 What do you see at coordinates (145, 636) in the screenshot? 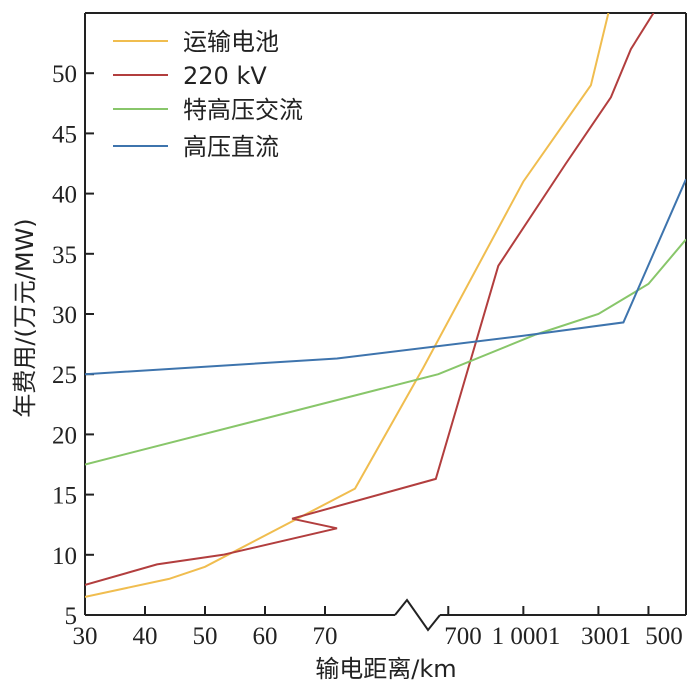
I see `x-tick-label: 40` at bounding box center [145, 636].